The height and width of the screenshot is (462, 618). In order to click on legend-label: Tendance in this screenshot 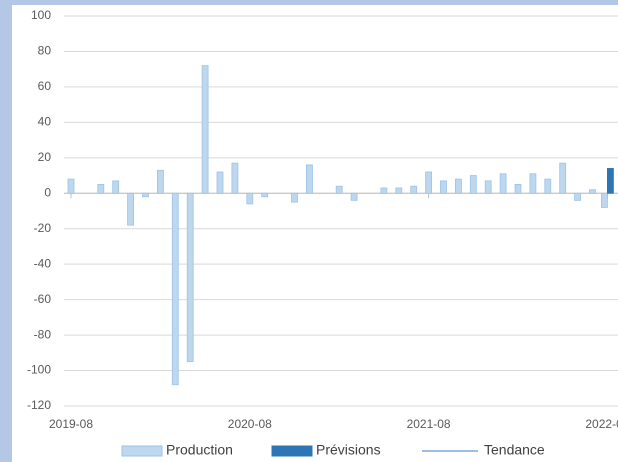, I will do `click(514, 450)`.